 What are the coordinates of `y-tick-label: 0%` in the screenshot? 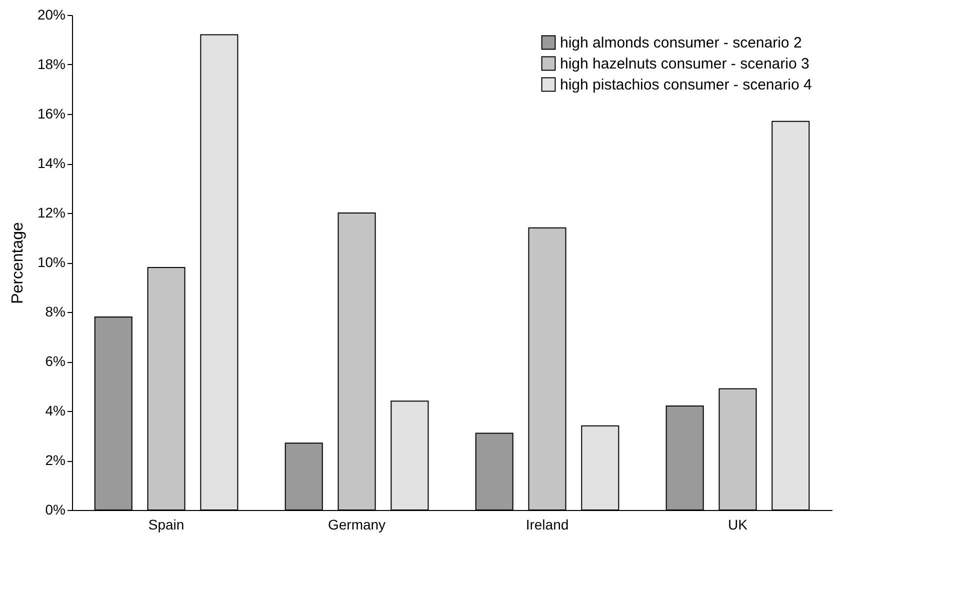 It's located at (55, 510).